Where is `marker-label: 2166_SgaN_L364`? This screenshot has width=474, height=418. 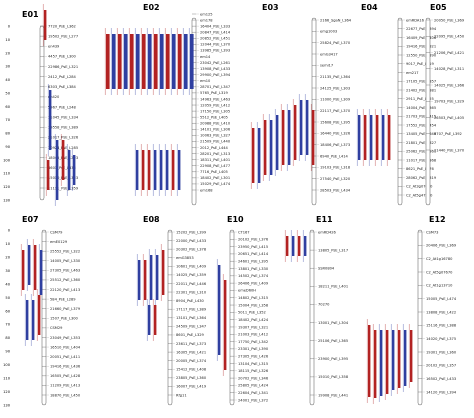 marker-label: 2166_SgaN_L364 is located at coordinates (336, 20).